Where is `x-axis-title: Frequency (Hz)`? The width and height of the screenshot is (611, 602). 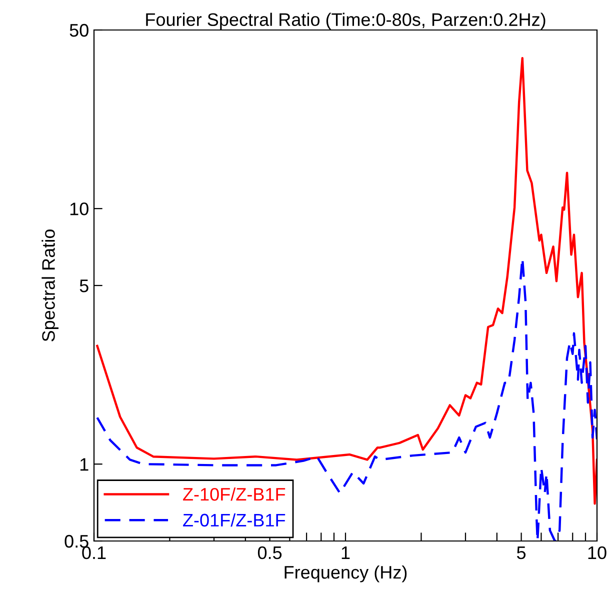
x-axis-title: Frequency (Hz) is located at coordinates (345, 573).